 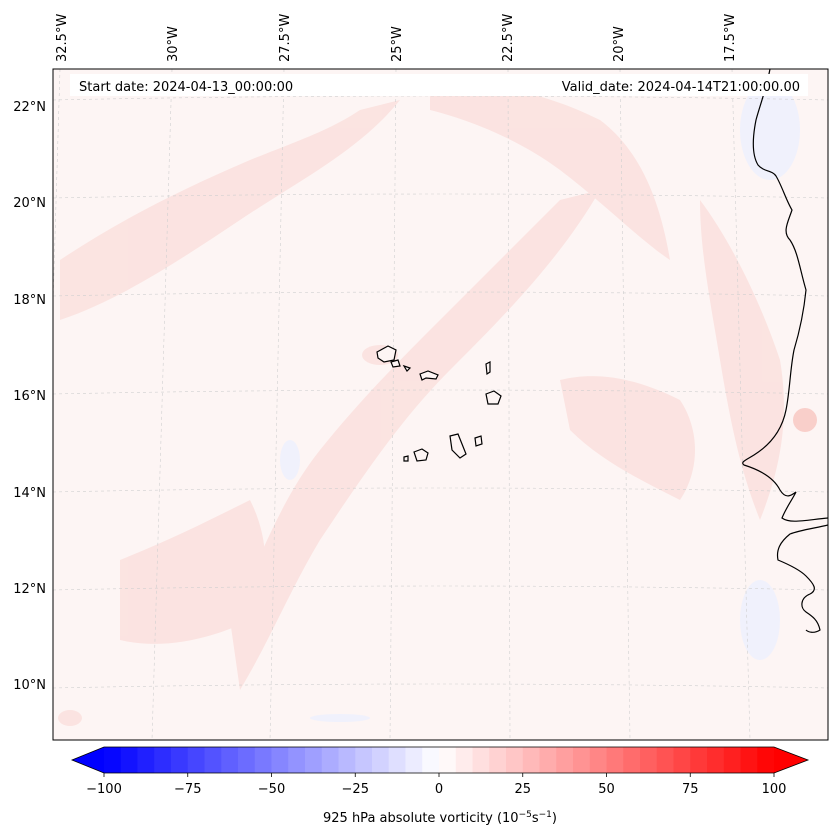 What do you see at coordinates (458, 446) in the screenshot?
I see `island-santiago` at bounding box center [458, 446].